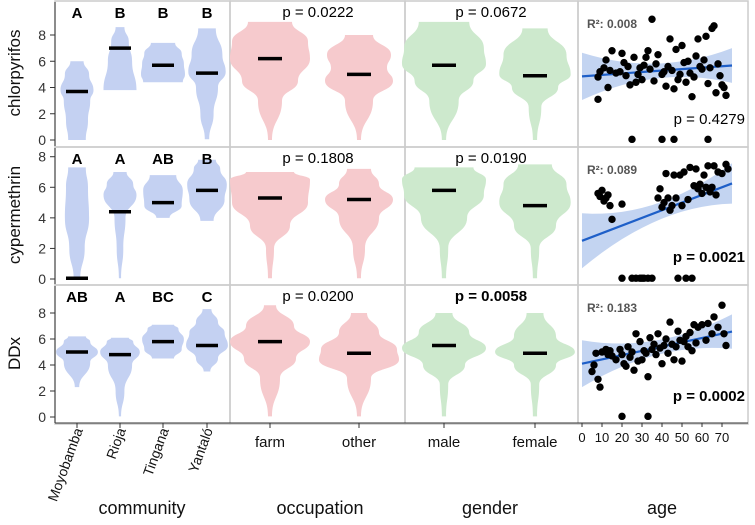 Image resolution: width=755 pixels, height=525 pixels. Describe the element at coordinates (709, 119) in the screenshot. I see `p-value-age: p = 0.4279` at that location.